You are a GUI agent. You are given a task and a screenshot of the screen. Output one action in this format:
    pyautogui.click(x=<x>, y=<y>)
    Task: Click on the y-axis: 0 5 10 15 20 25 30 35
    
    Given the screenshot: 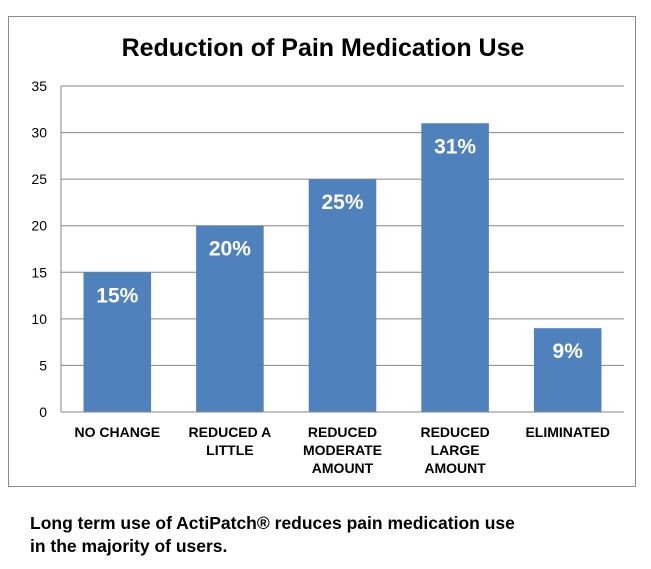 What is the action you would take?
    pyautogui.click(x=46, y=249)
    